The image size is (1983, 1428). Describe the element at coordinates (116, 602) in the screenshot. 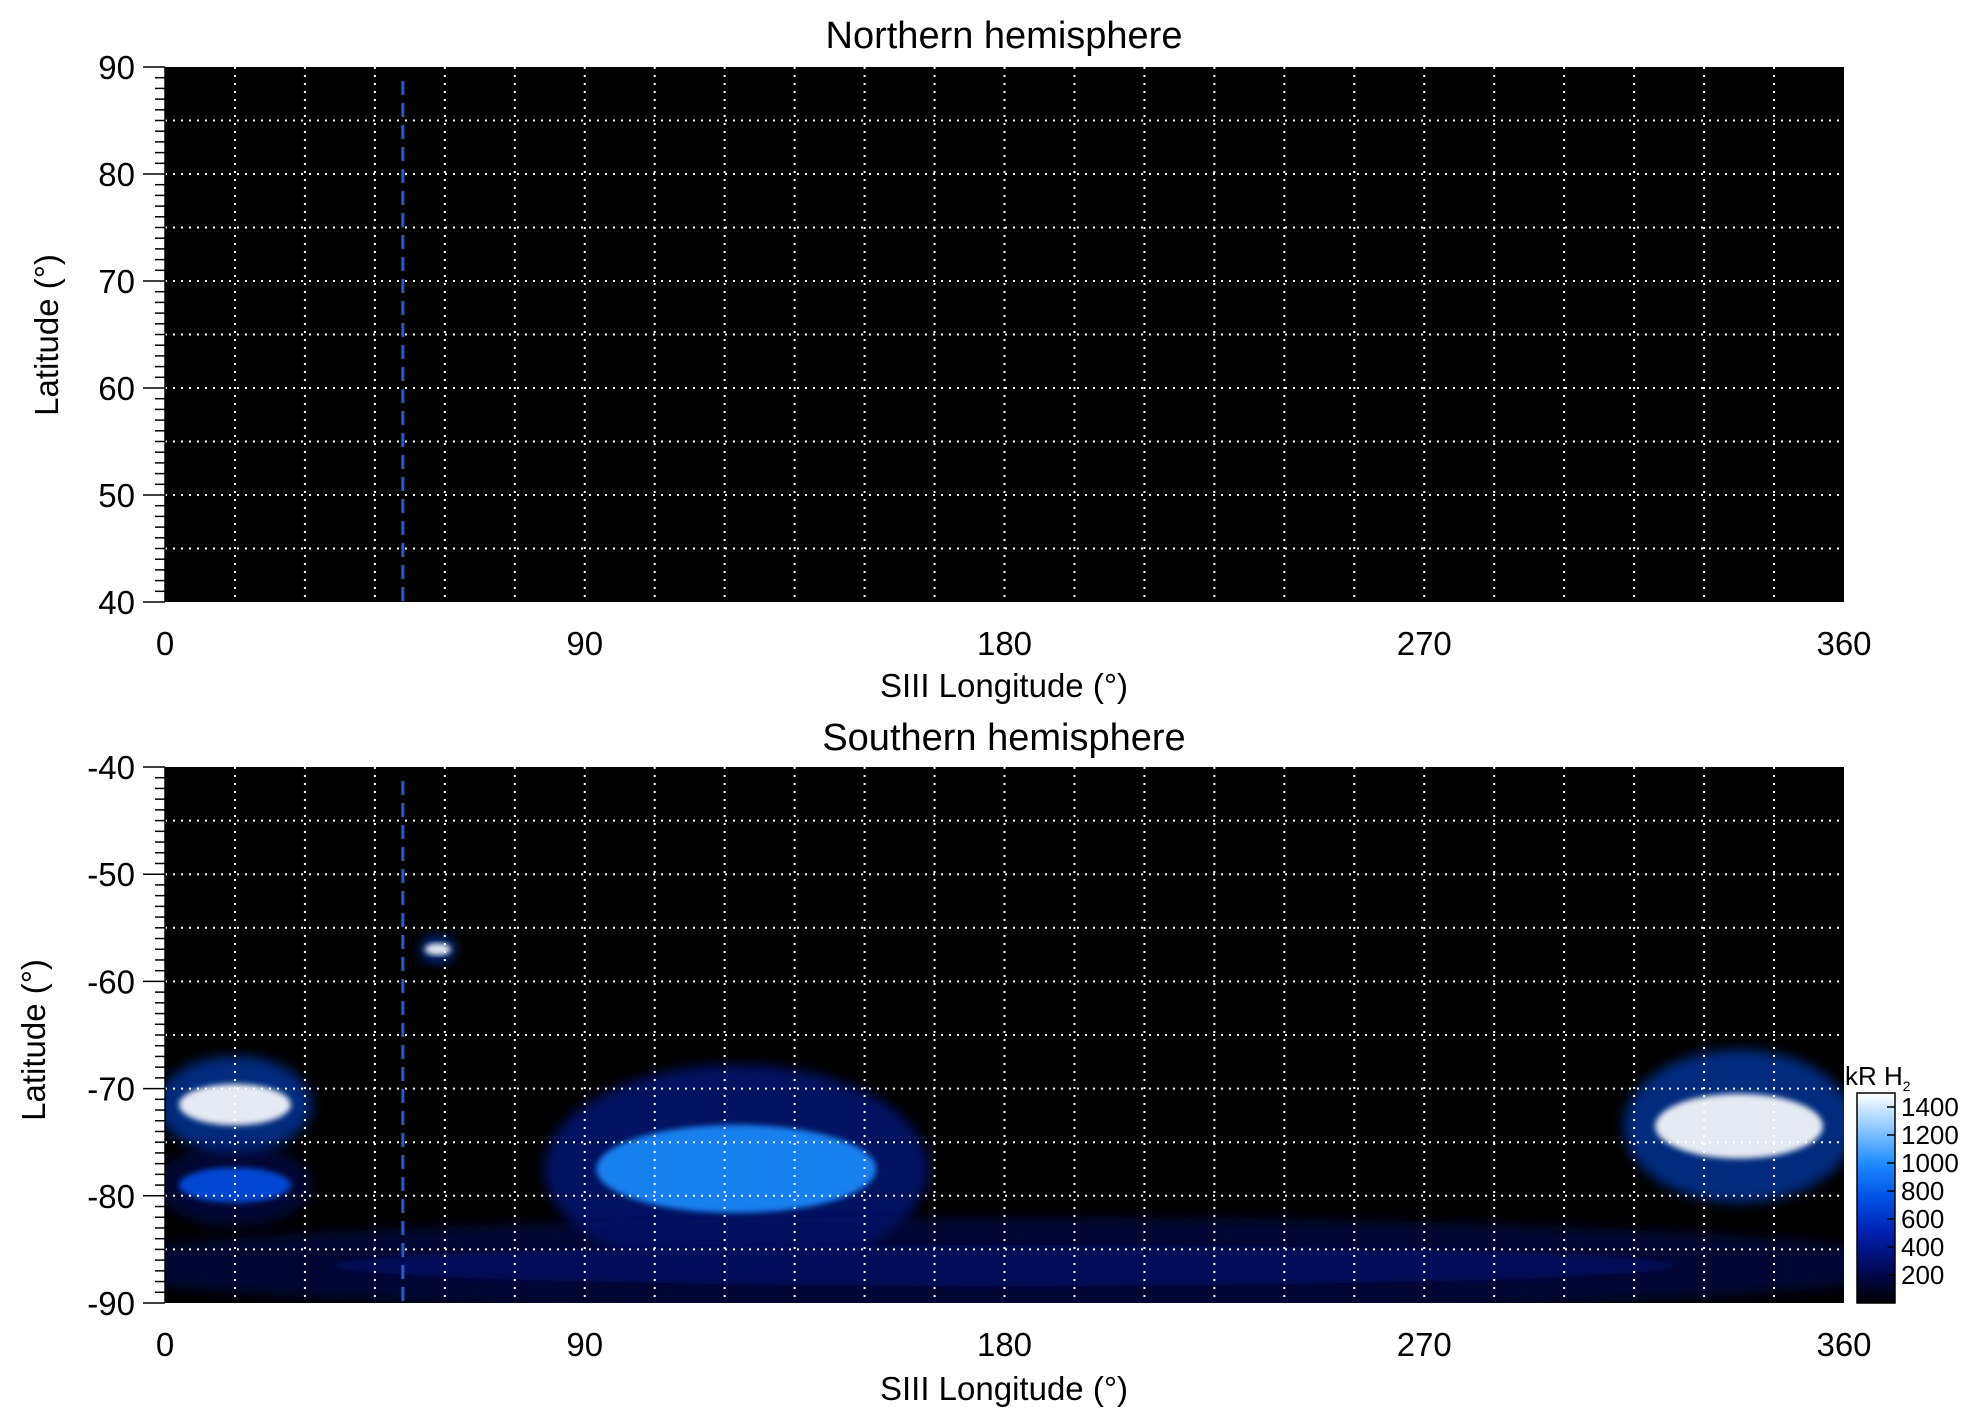

I see `y-tick-label: 40` at that location.